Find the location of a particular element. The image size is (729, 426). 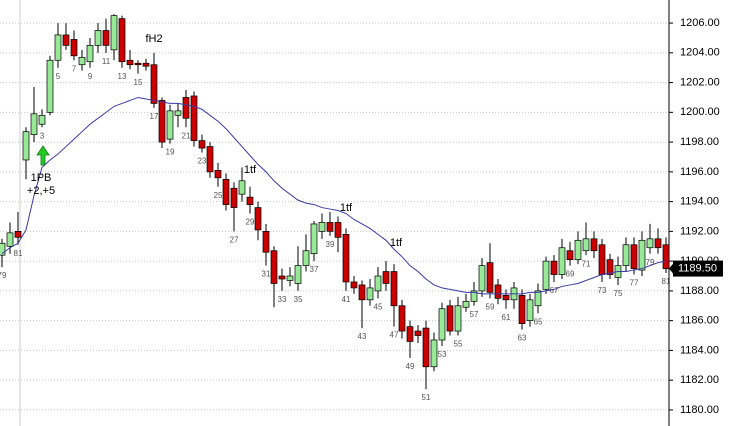

bar-number: 9 is located at coordinates (90, 76).